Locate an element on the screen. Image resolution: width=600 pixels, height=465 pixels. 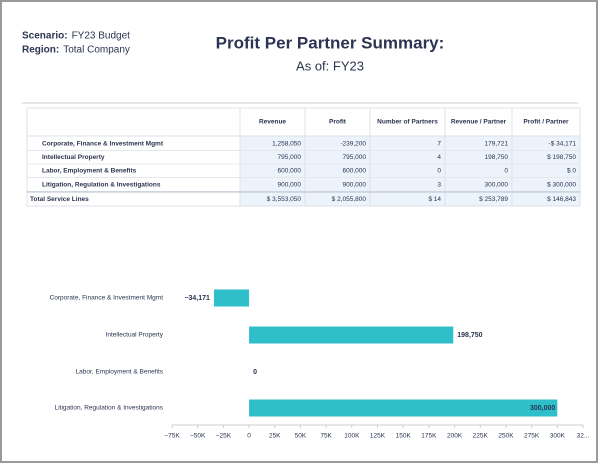
x-tick-label: 75K is located at coordinates (326, 436).